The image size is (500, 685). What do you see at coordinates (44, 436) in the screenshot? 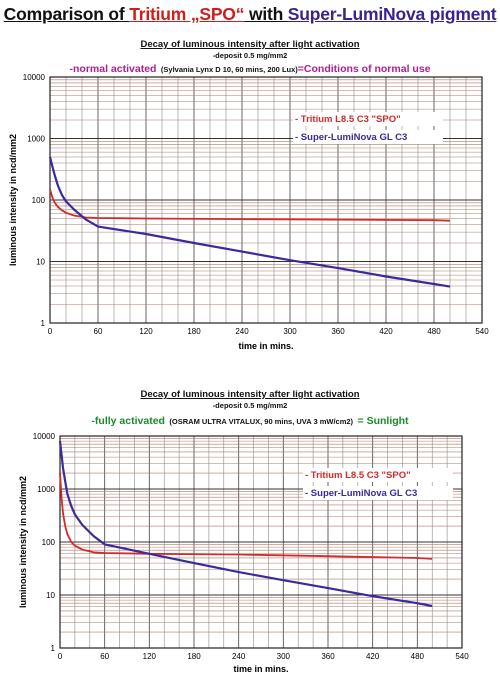
I see `chart2-ytick-label: 10000` at bounding box center [44, 436].